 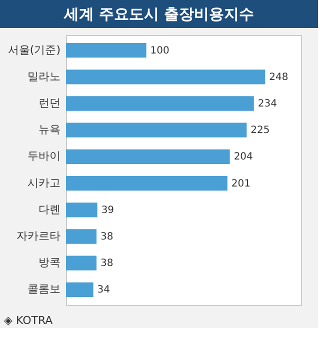 What do you see at coordinates (49, 209) in the screenshot?
I see `y-tick-label: 다롄` at bounding box center [49, 209].